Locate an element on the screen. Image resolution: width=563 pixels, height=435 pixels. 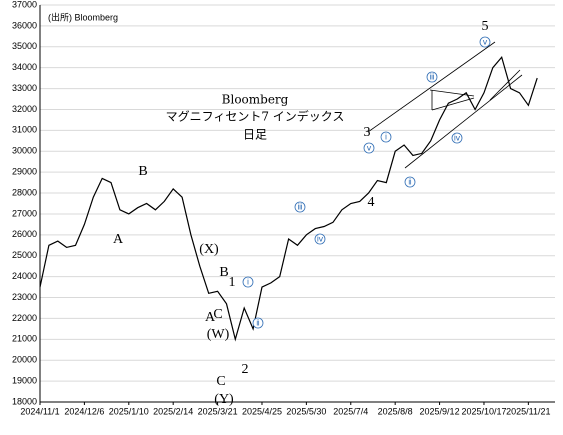
y-tick-label: 23000 is located at coordinates (24, 297).